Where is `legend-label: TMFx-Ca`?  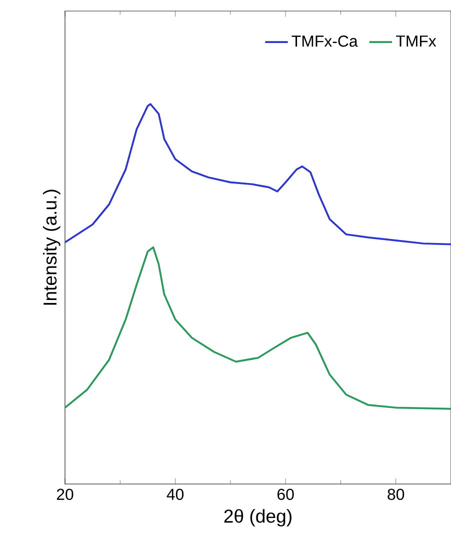
legend-label: TMFx-Ca is located at coordinates (325, 41).